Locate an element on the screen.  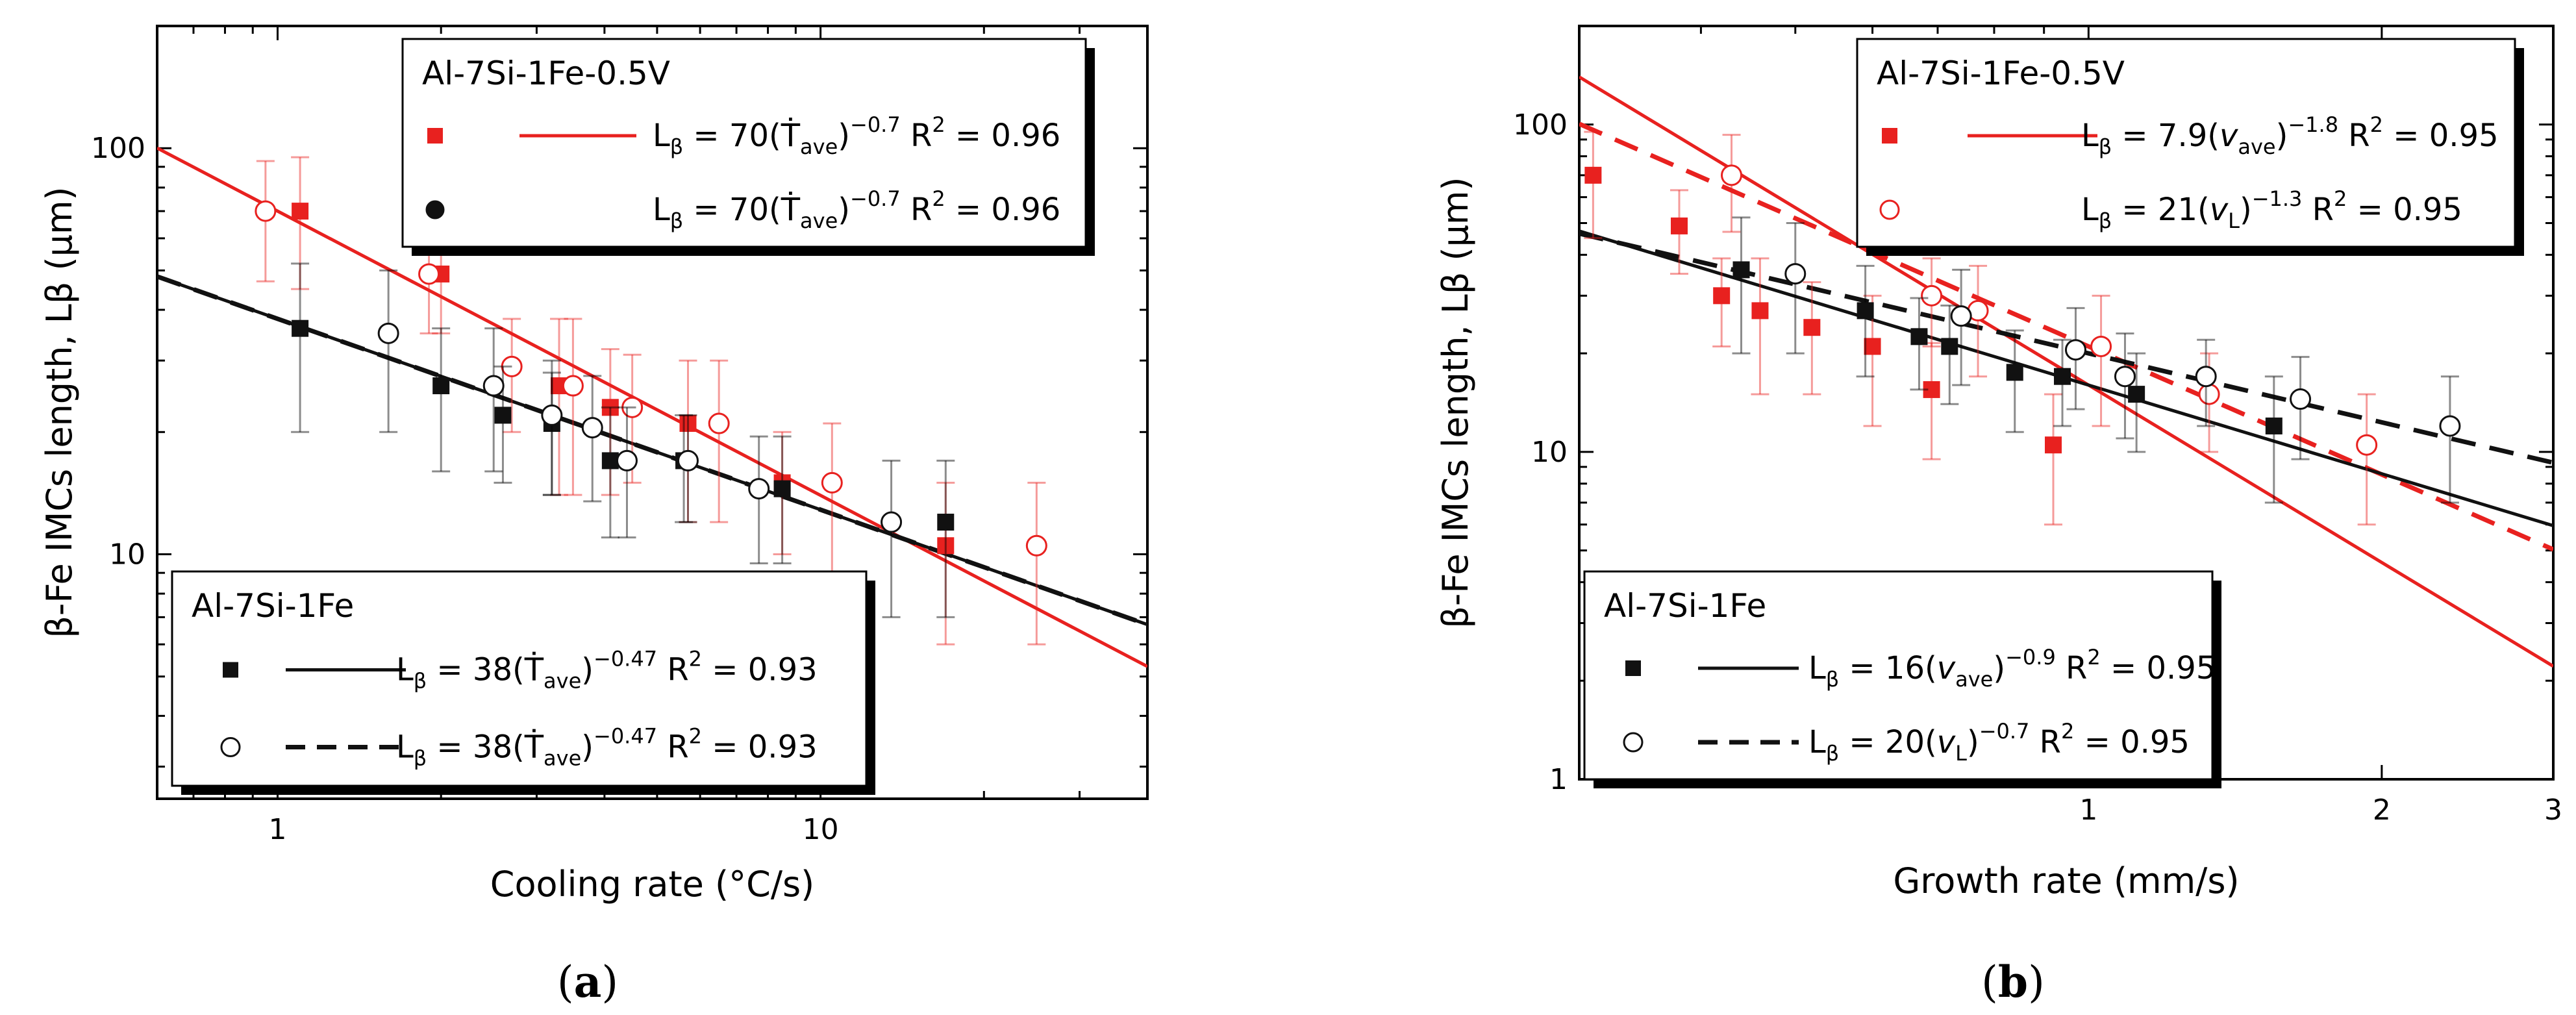
legend-mid: = 70(Ṫ is located at coordinates (742, 136).